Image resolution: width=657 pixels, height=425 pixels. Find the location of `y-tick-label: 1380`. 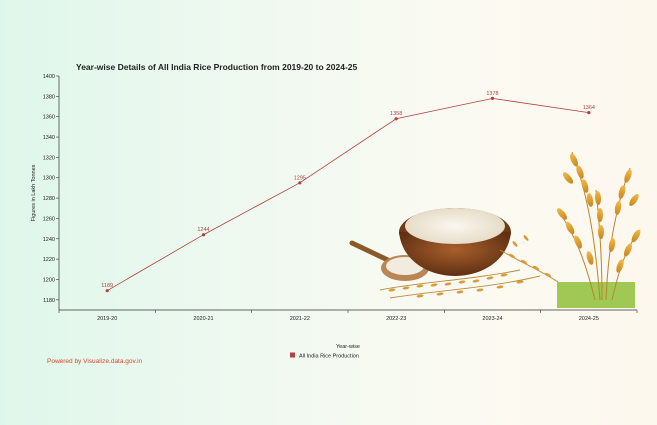

y-tick-label: 1380 is located at coordinates (49, 97).